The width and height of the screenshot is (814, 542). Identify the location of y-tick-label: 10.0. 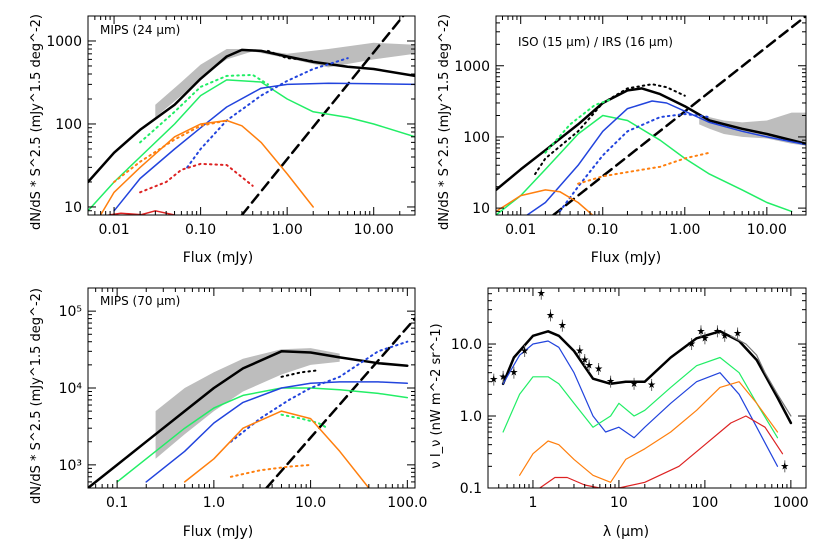
(466, 345).